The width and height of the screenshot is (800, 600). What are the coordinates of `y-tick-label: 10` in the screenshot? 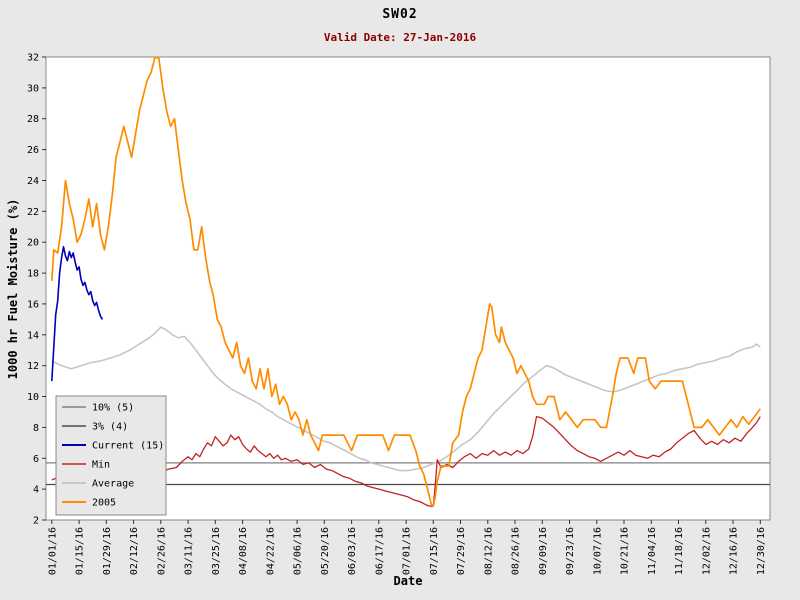 It's located at (33, 397).